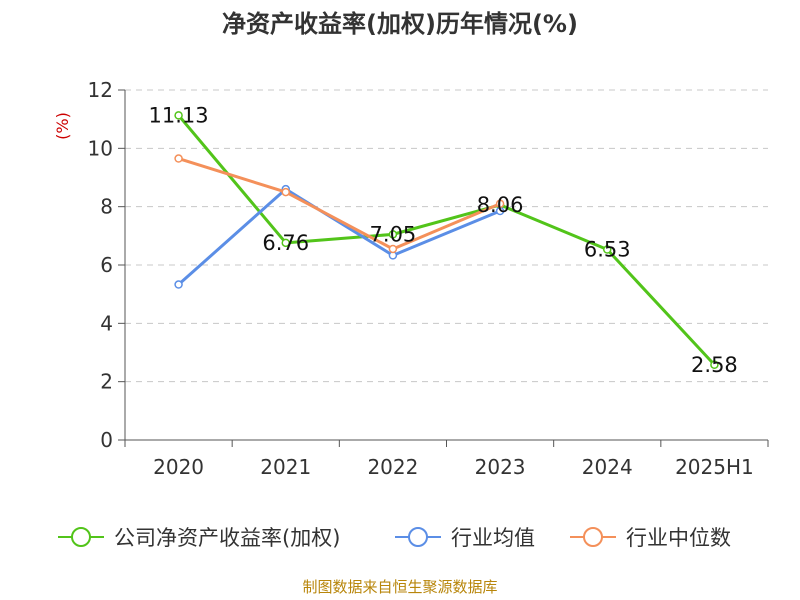 The image size is (800, 600). I want to click on legend-label: 行业中位数, so click(678, 538).